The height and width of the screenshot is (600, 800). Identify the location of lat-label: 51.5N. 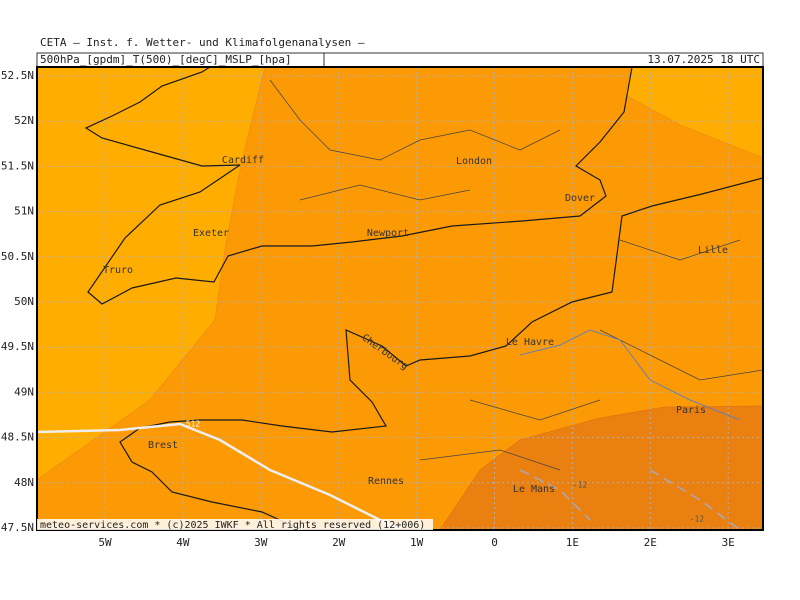
(17, 165).